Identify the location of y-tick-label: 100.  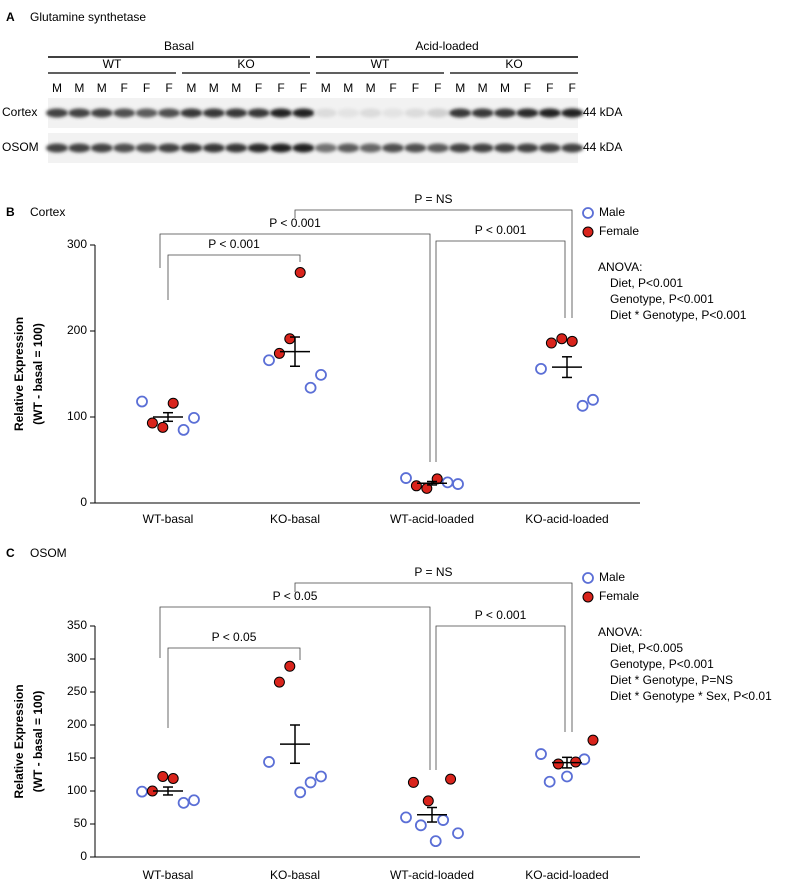
(77, 416).